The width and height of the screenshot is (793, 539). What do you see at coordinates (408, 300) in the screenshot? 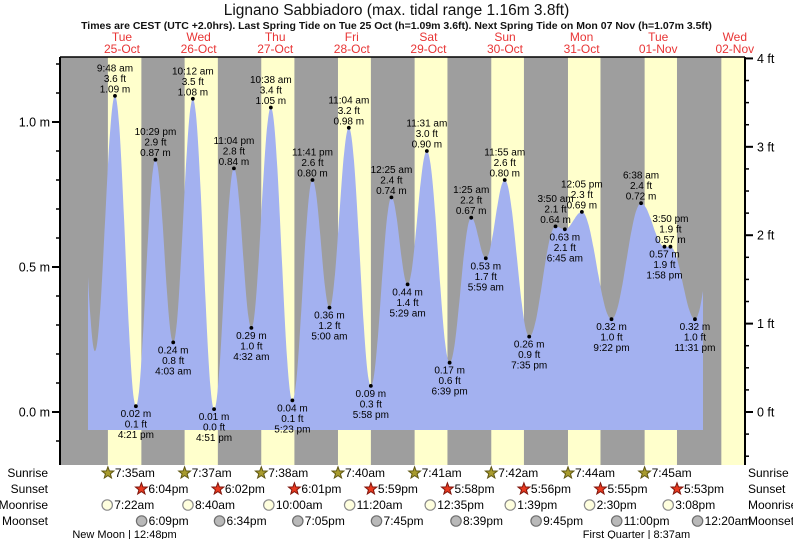
I see `tide-low-annotation: 0.44 m1.4 ft5:29 am` at bounding box center [408, 300].